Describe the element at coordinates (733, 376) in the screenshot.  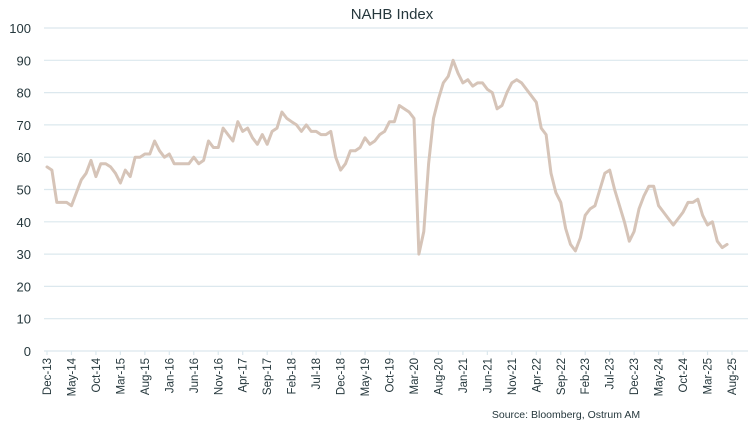
I see `x-tick-label: Aug-25` at that location.